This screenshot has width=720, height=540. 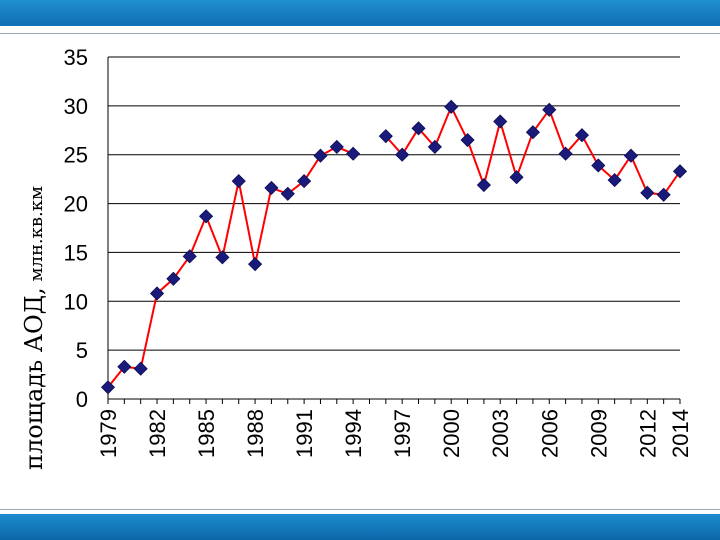 What do you see at coordinates (549, 433) in the screenshot?
I see `x-tick-label-2006: 2006` at bounding box center [549, 433].